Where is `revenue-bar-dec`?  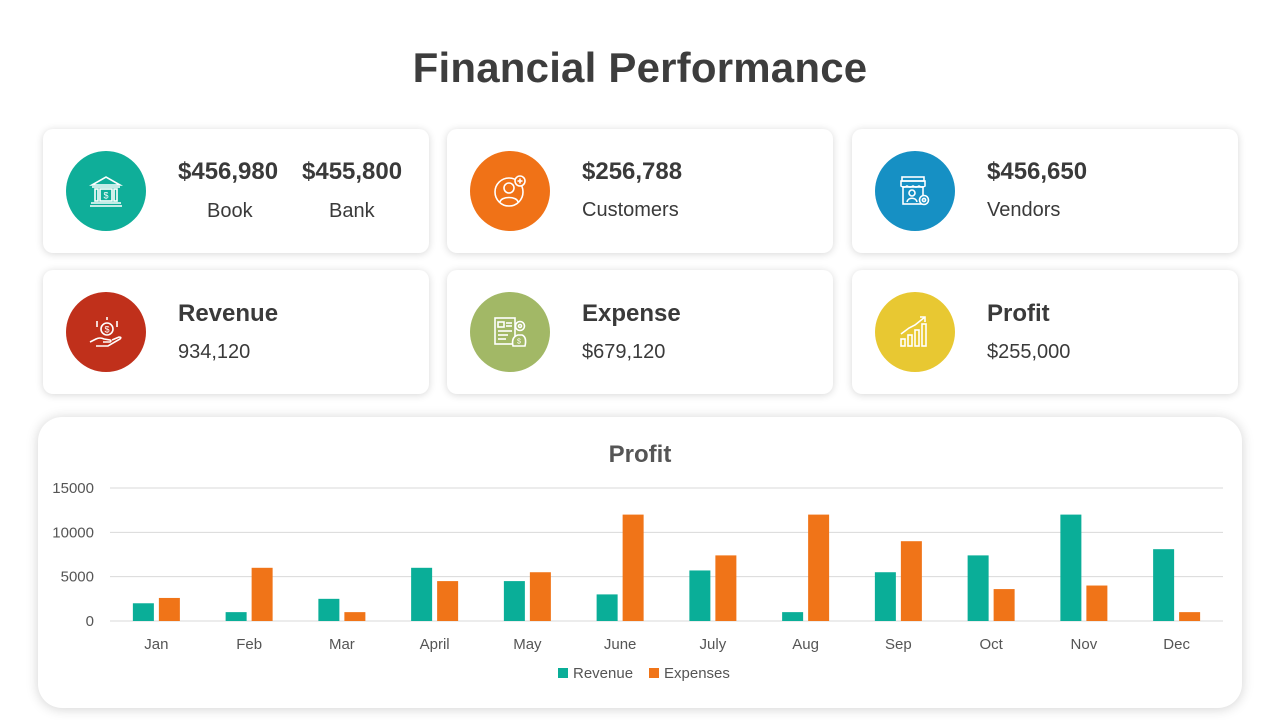
revenue-bar-dec is located at coordinates (1164, 585).